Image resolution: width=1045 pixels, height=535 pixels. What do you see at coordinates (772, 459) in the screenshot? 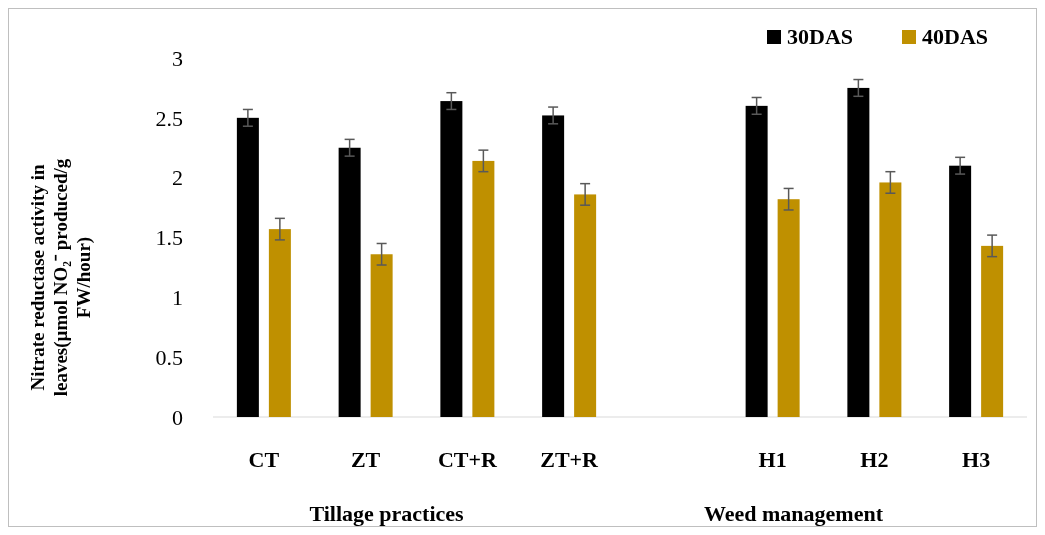
I see `x-tick-label: H1` at bounding box center [772, 459].